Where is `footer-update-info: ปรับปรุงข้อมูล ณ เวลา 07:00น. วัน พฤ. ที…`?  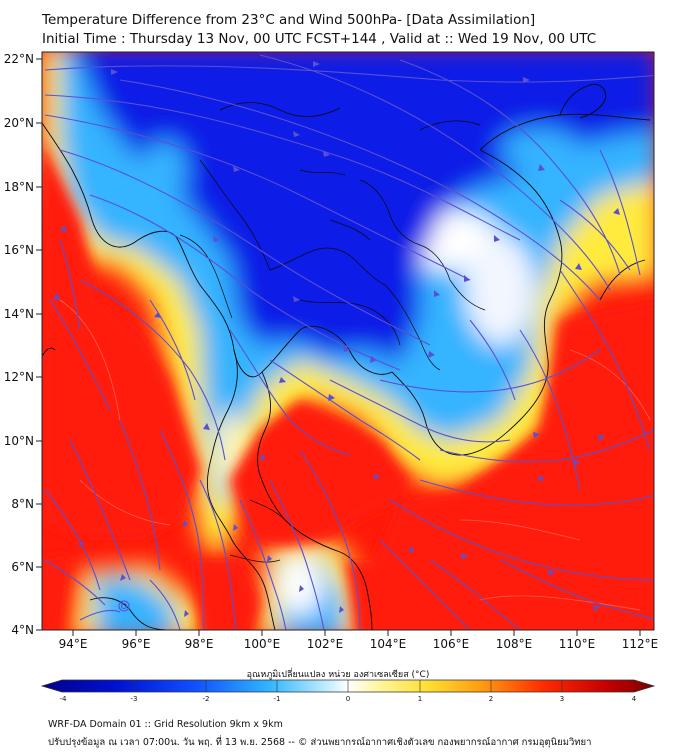 footer-update-info: ปรับปรุงข้อมูล ณ เวลา 07:00น. วัน พฤ. ที… is located at coordinates (320, 742).